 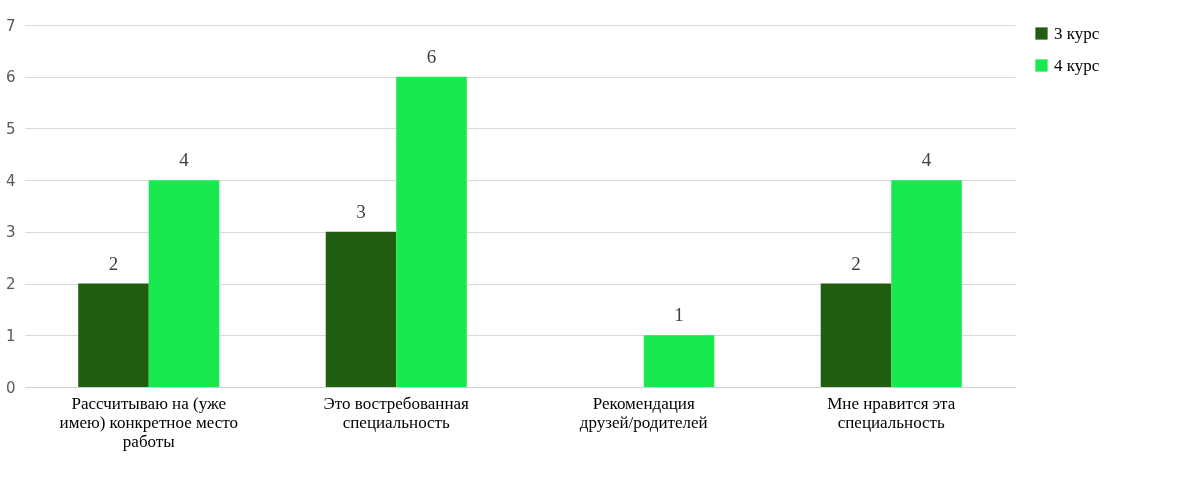 I want to click on y-tick-label: 6, so click(x=10, y=77).